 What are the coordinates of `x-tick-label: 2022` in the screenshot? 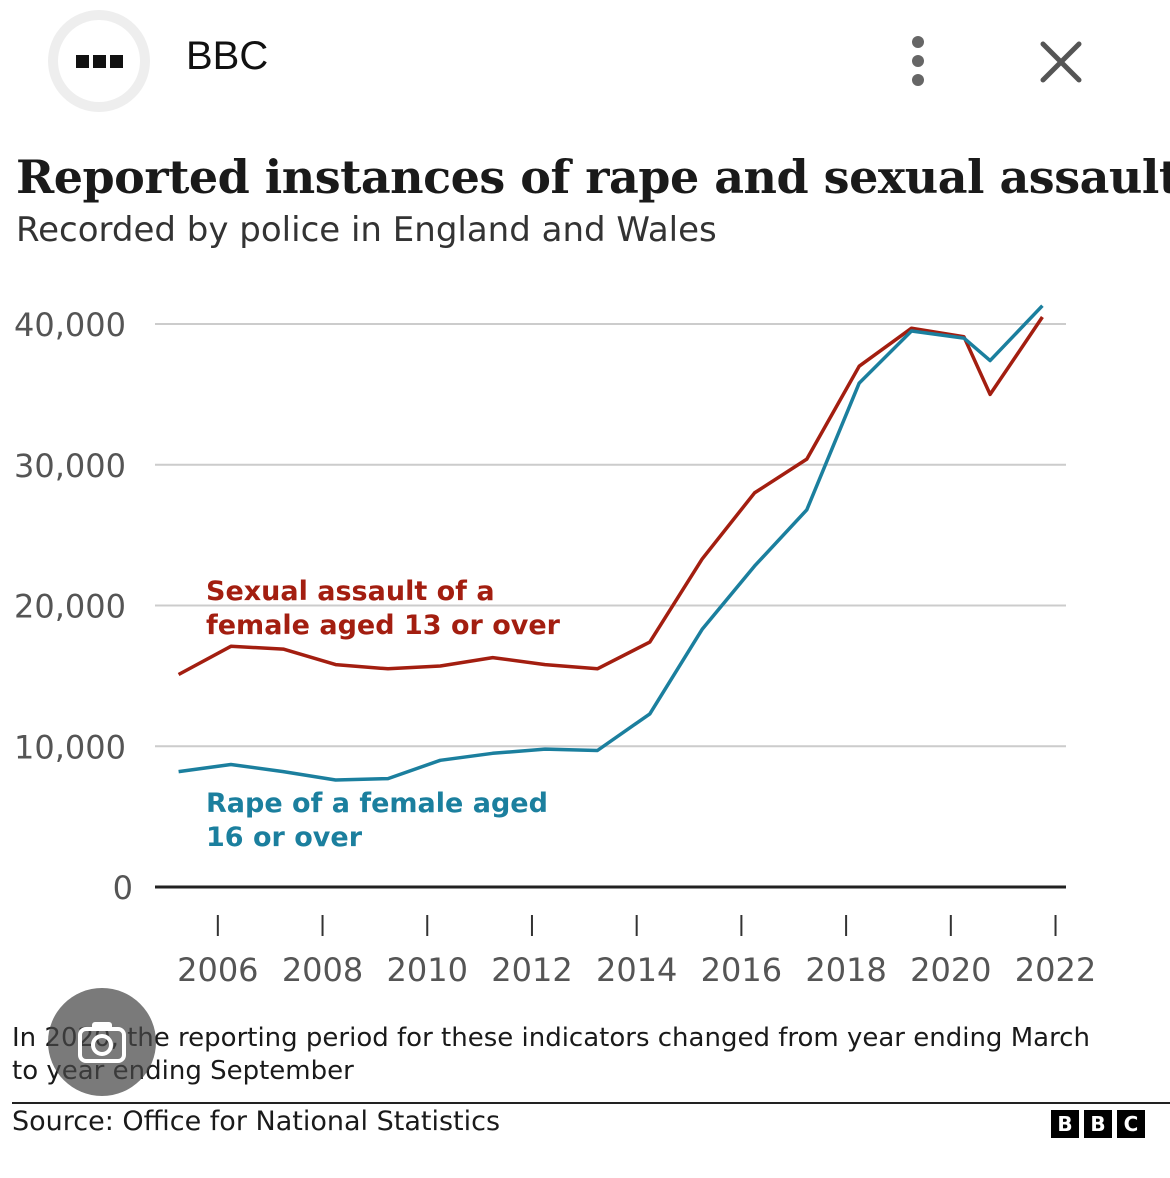 It's located at (1055, 970).